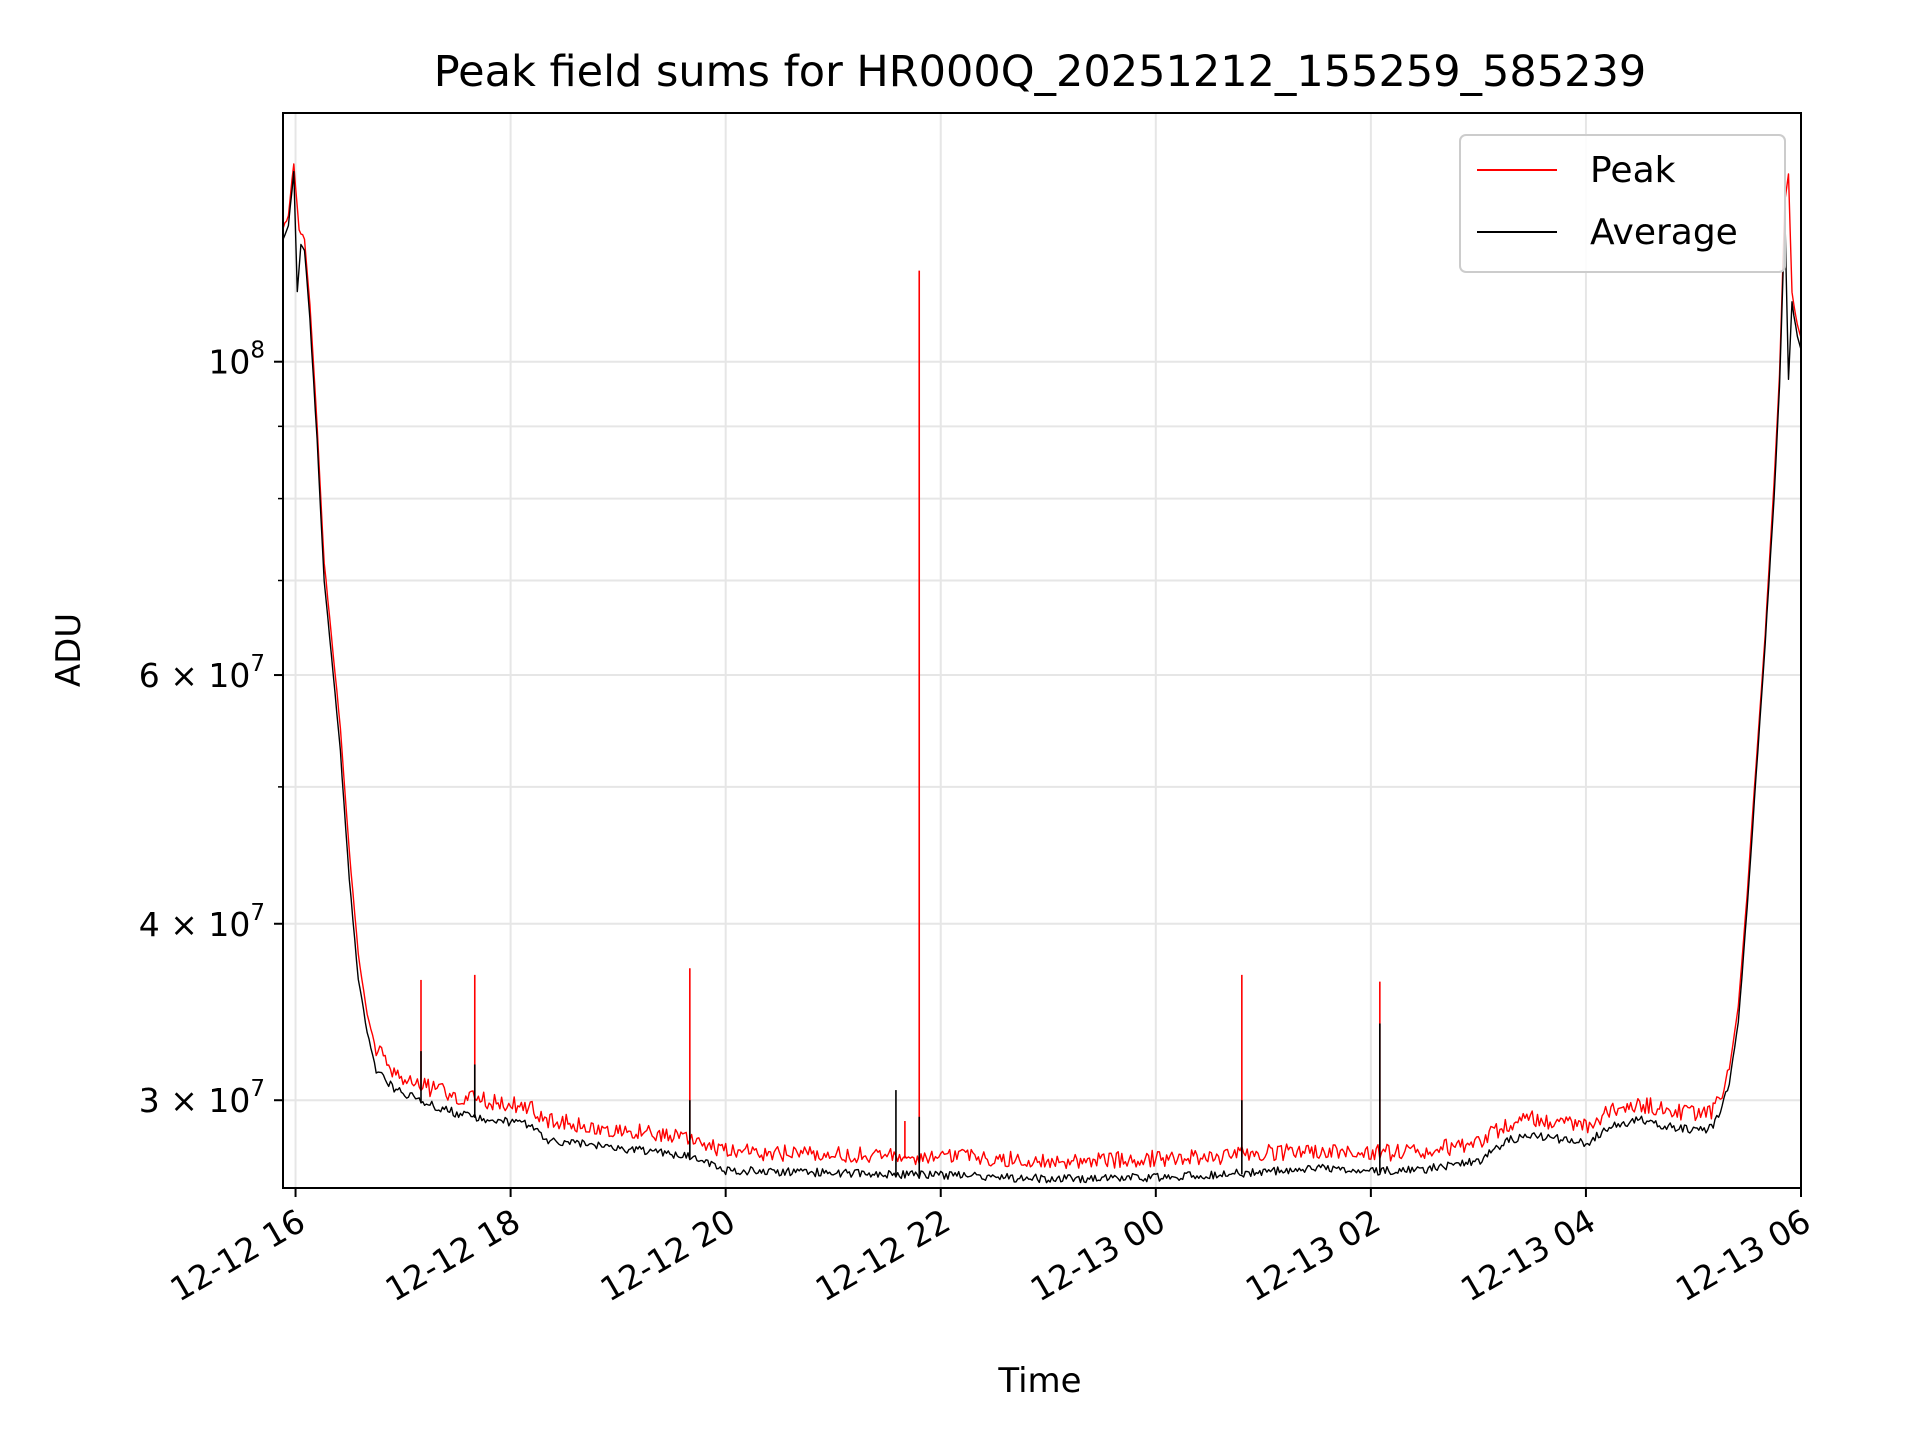 The image size is (1920, 1440). Describe the element at coordinates (1039, 1381) in the screenshot. I see `x-axis-label: Time` at that location.